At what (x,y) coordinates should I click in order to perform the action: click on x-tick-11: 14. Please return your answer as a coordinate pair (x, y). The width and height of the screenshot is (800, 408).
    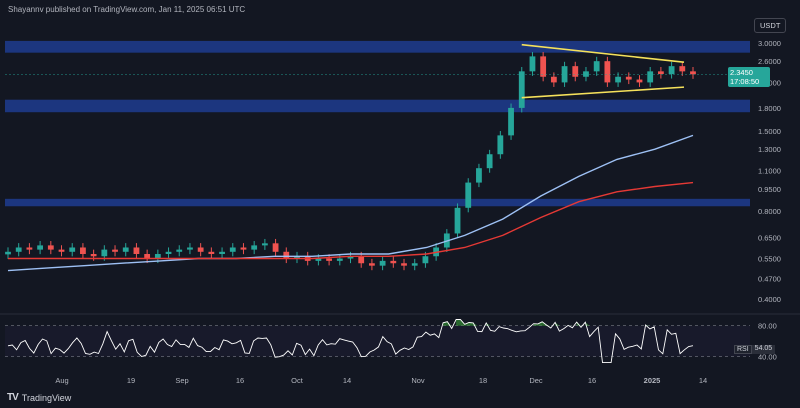
    Looking at the image, I should click on (703, 380).